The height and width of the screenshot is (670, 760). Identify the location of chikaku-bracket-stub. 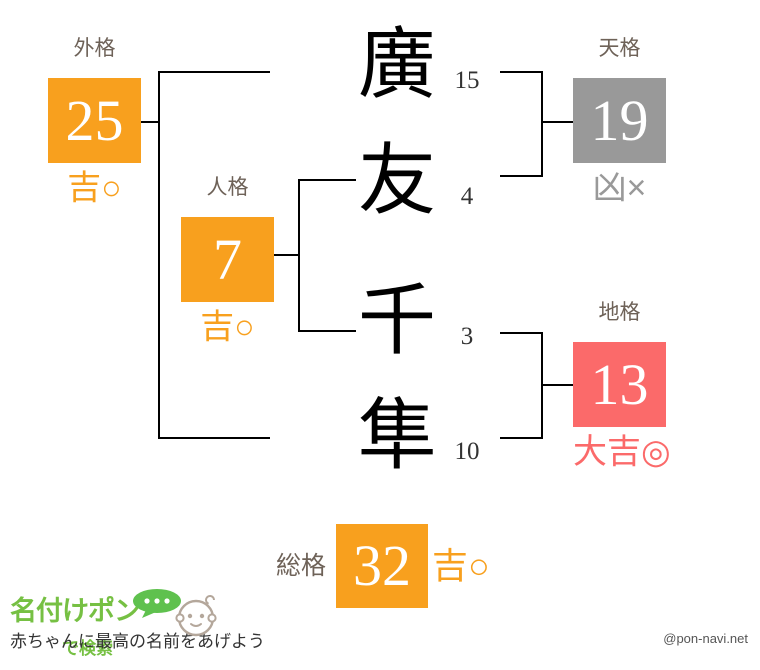
(557, 385).